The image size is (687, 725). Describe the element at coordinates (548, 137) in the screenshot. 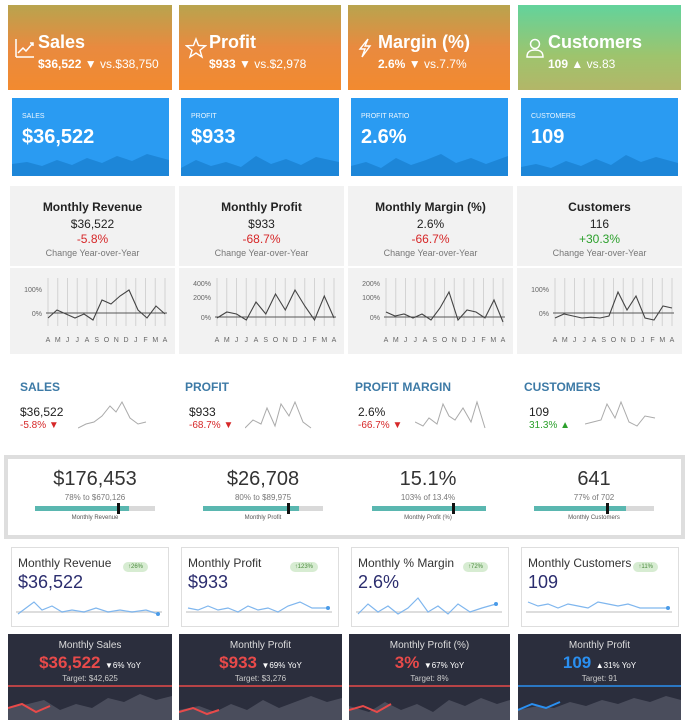

I see `kpi-value: 109` at that location.